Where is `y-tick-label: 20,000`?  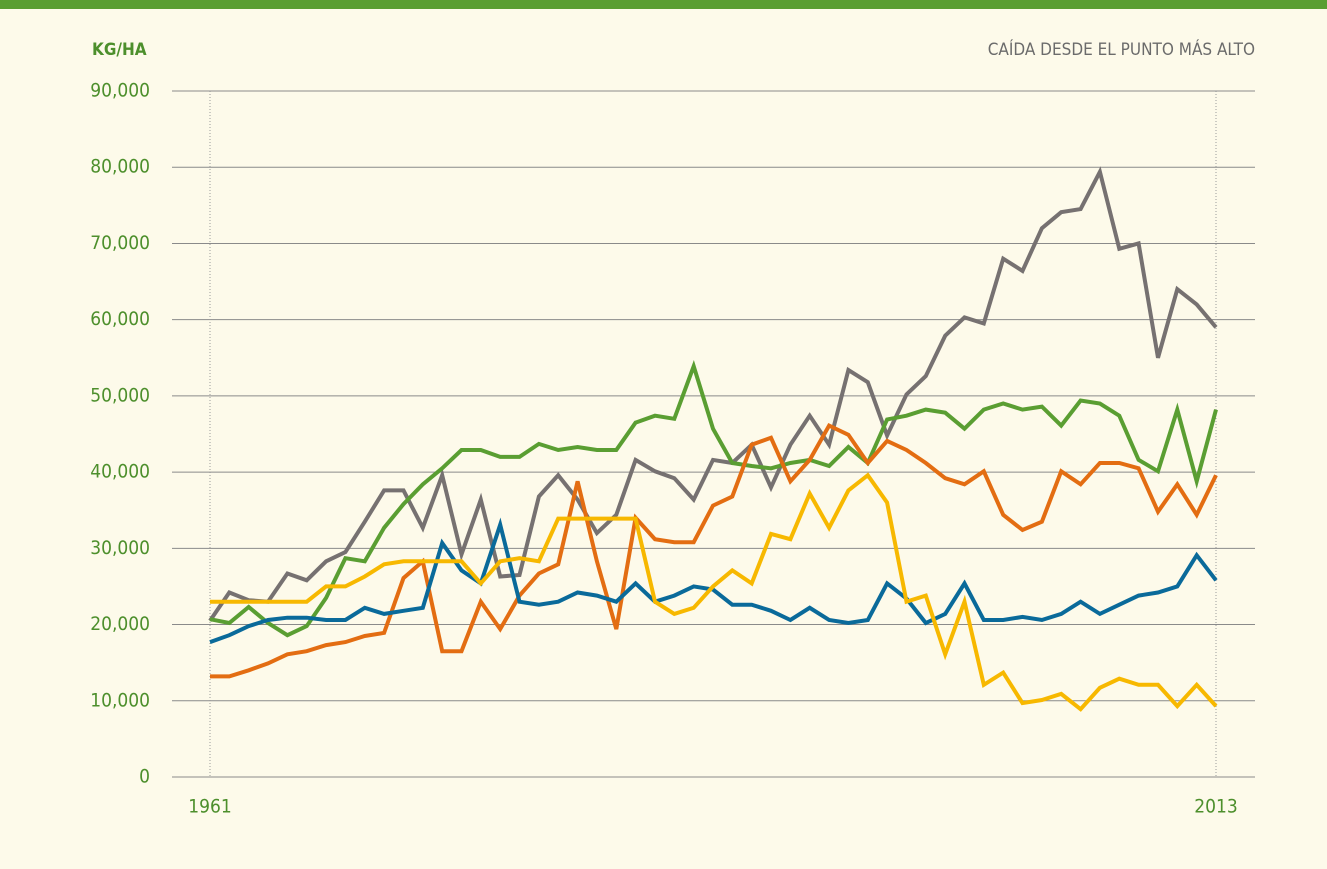
y-tick-label: 20,000 is located at coordinates (120, 624).